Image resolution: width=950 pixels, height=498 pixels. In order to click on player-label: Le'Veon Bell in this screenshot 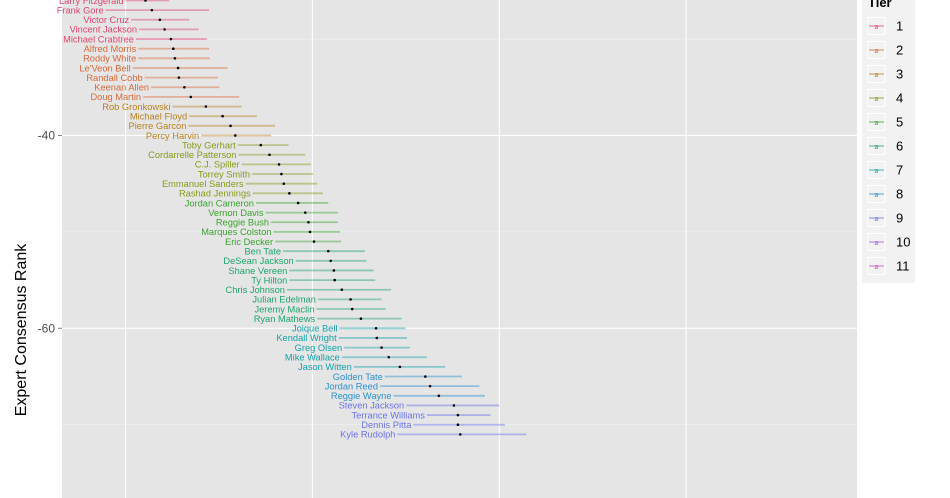, I will do `click(104, 68)`.